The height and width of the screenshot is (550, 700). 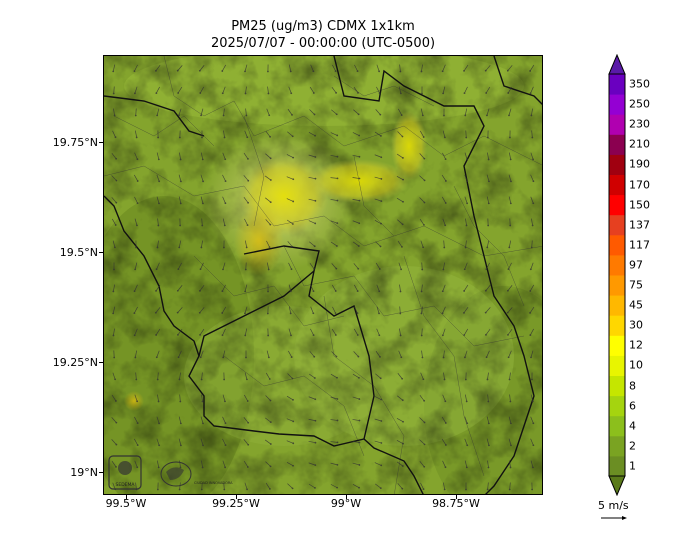 I want to click on colorbar-tick-label: 6, so click(x=632, y=406).